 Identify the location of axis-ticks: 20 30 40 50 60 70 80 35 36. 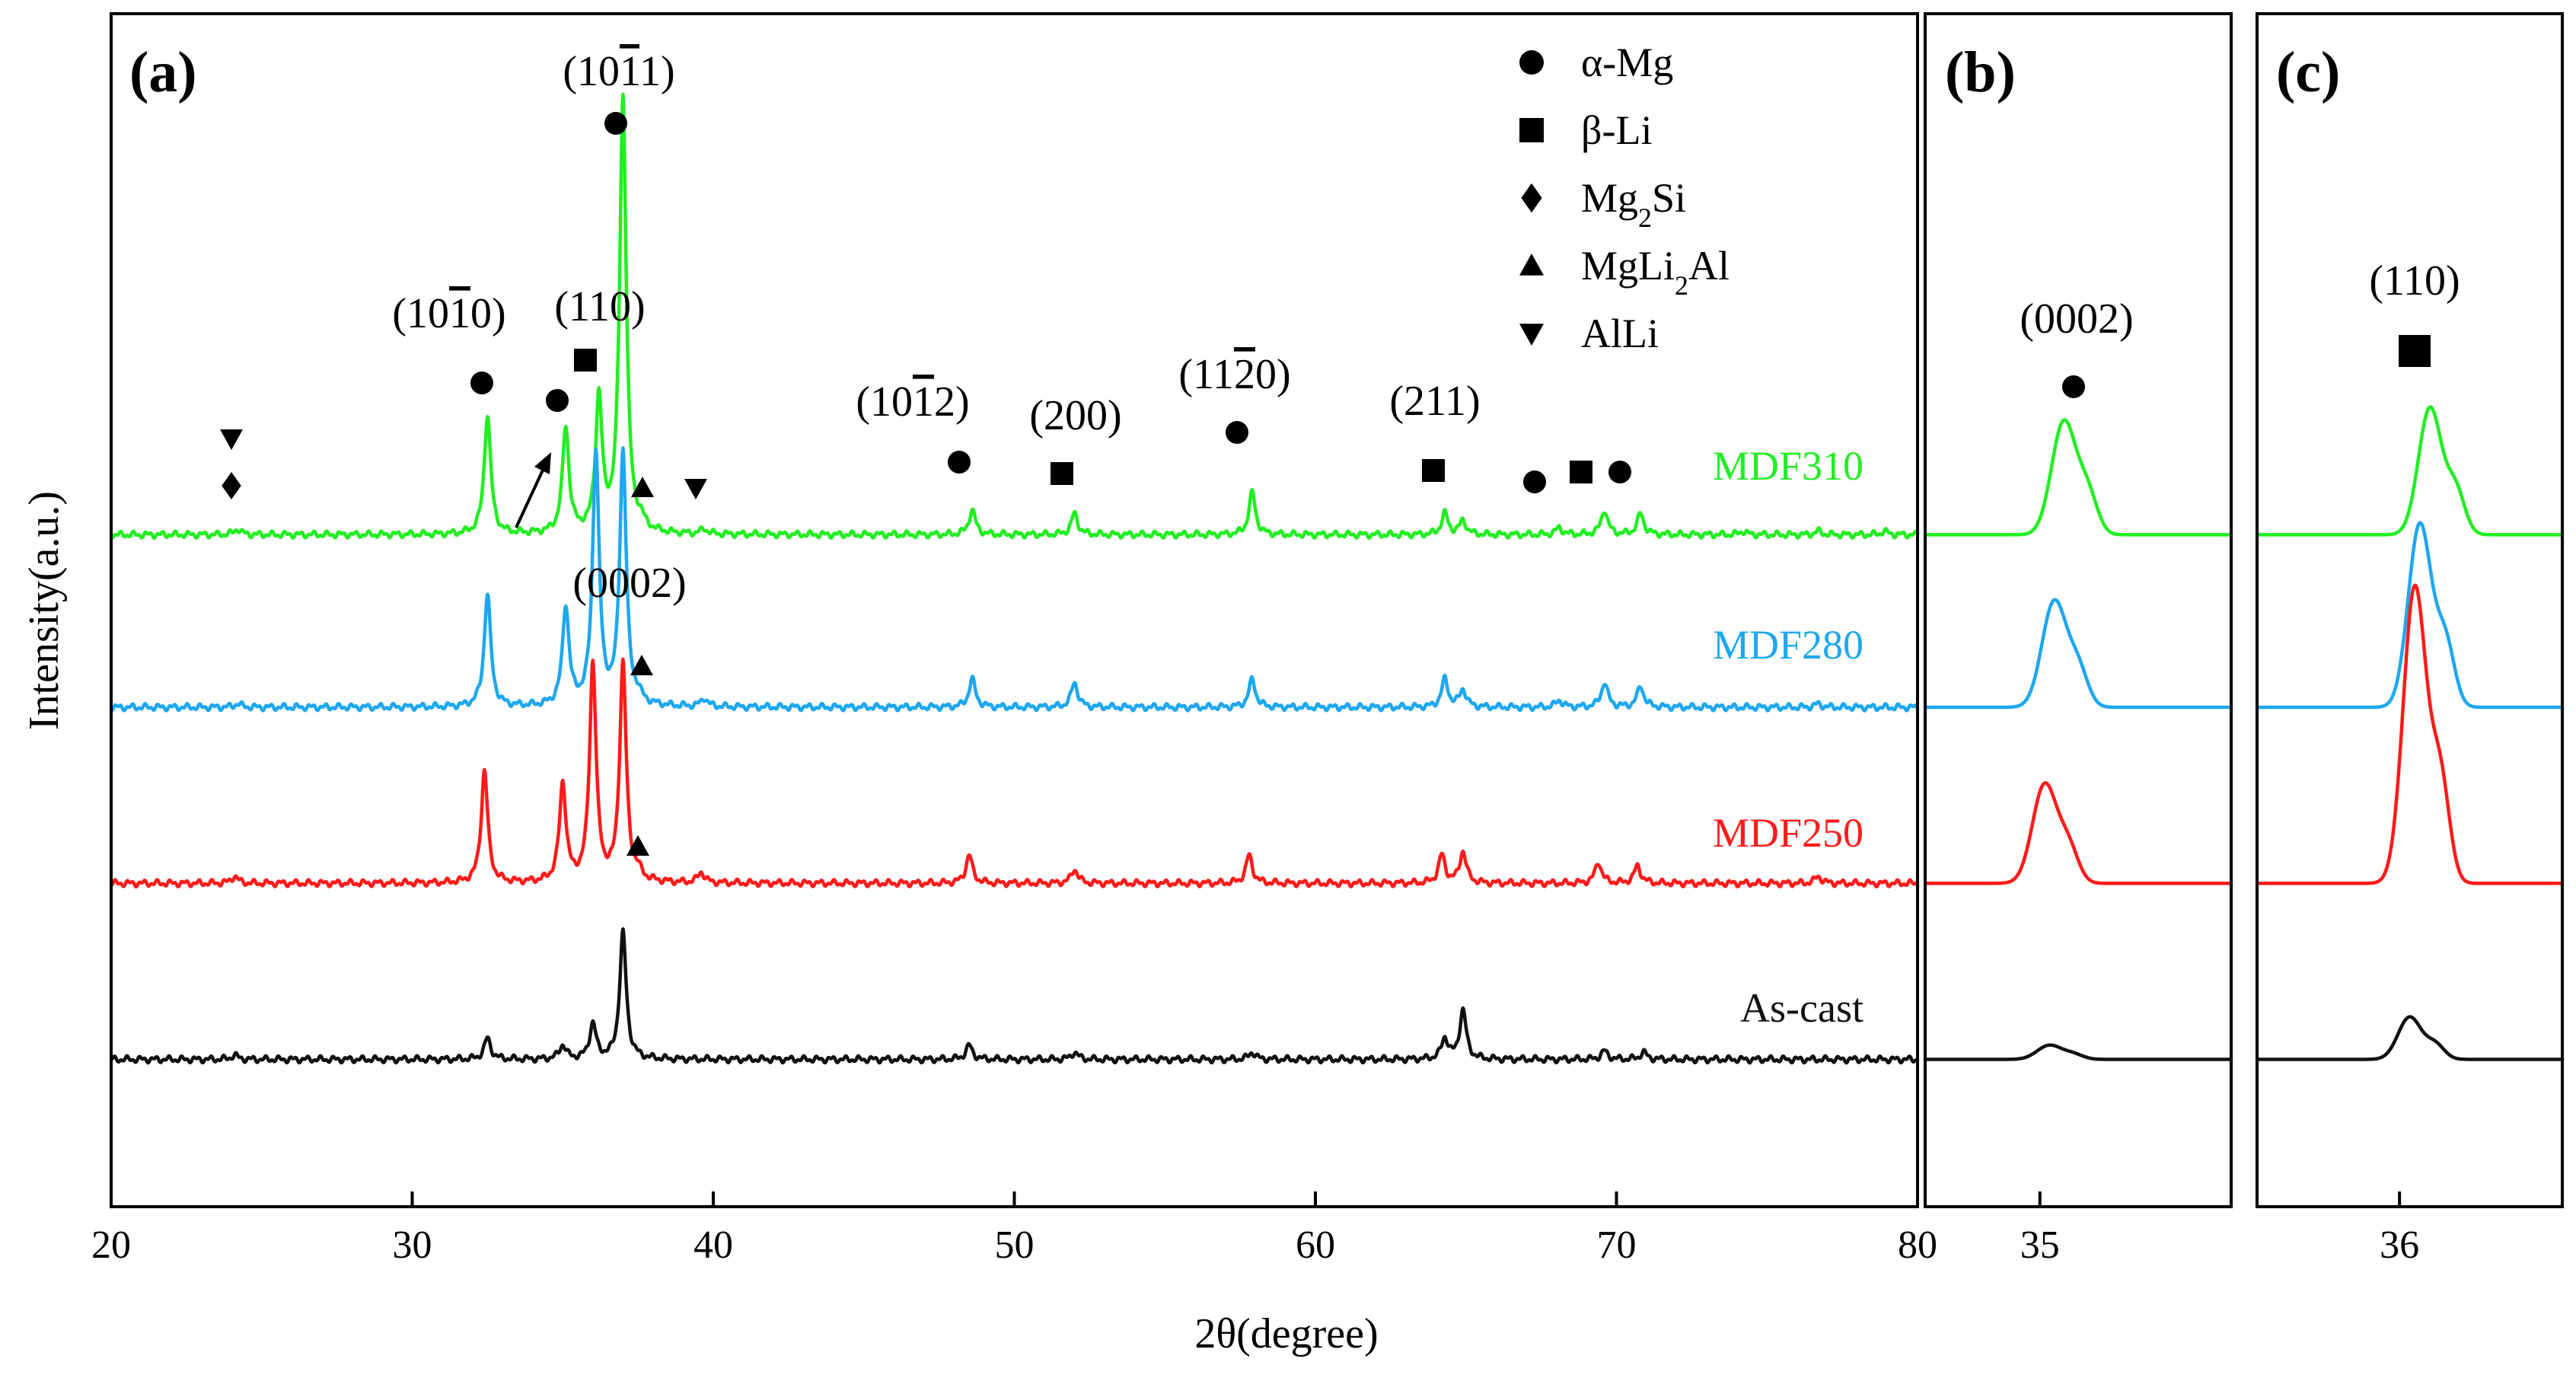
(1255, 1229).